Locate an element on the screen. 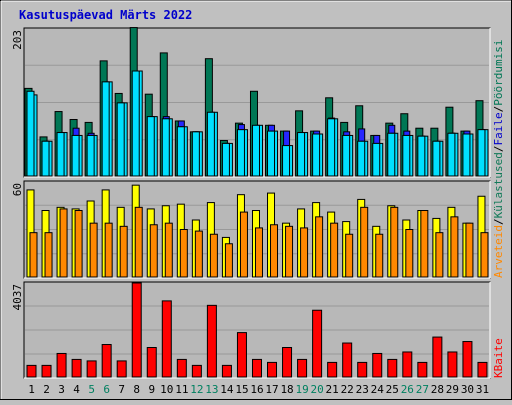  x-tick-label: 7 is located at coordinates (121, 389).